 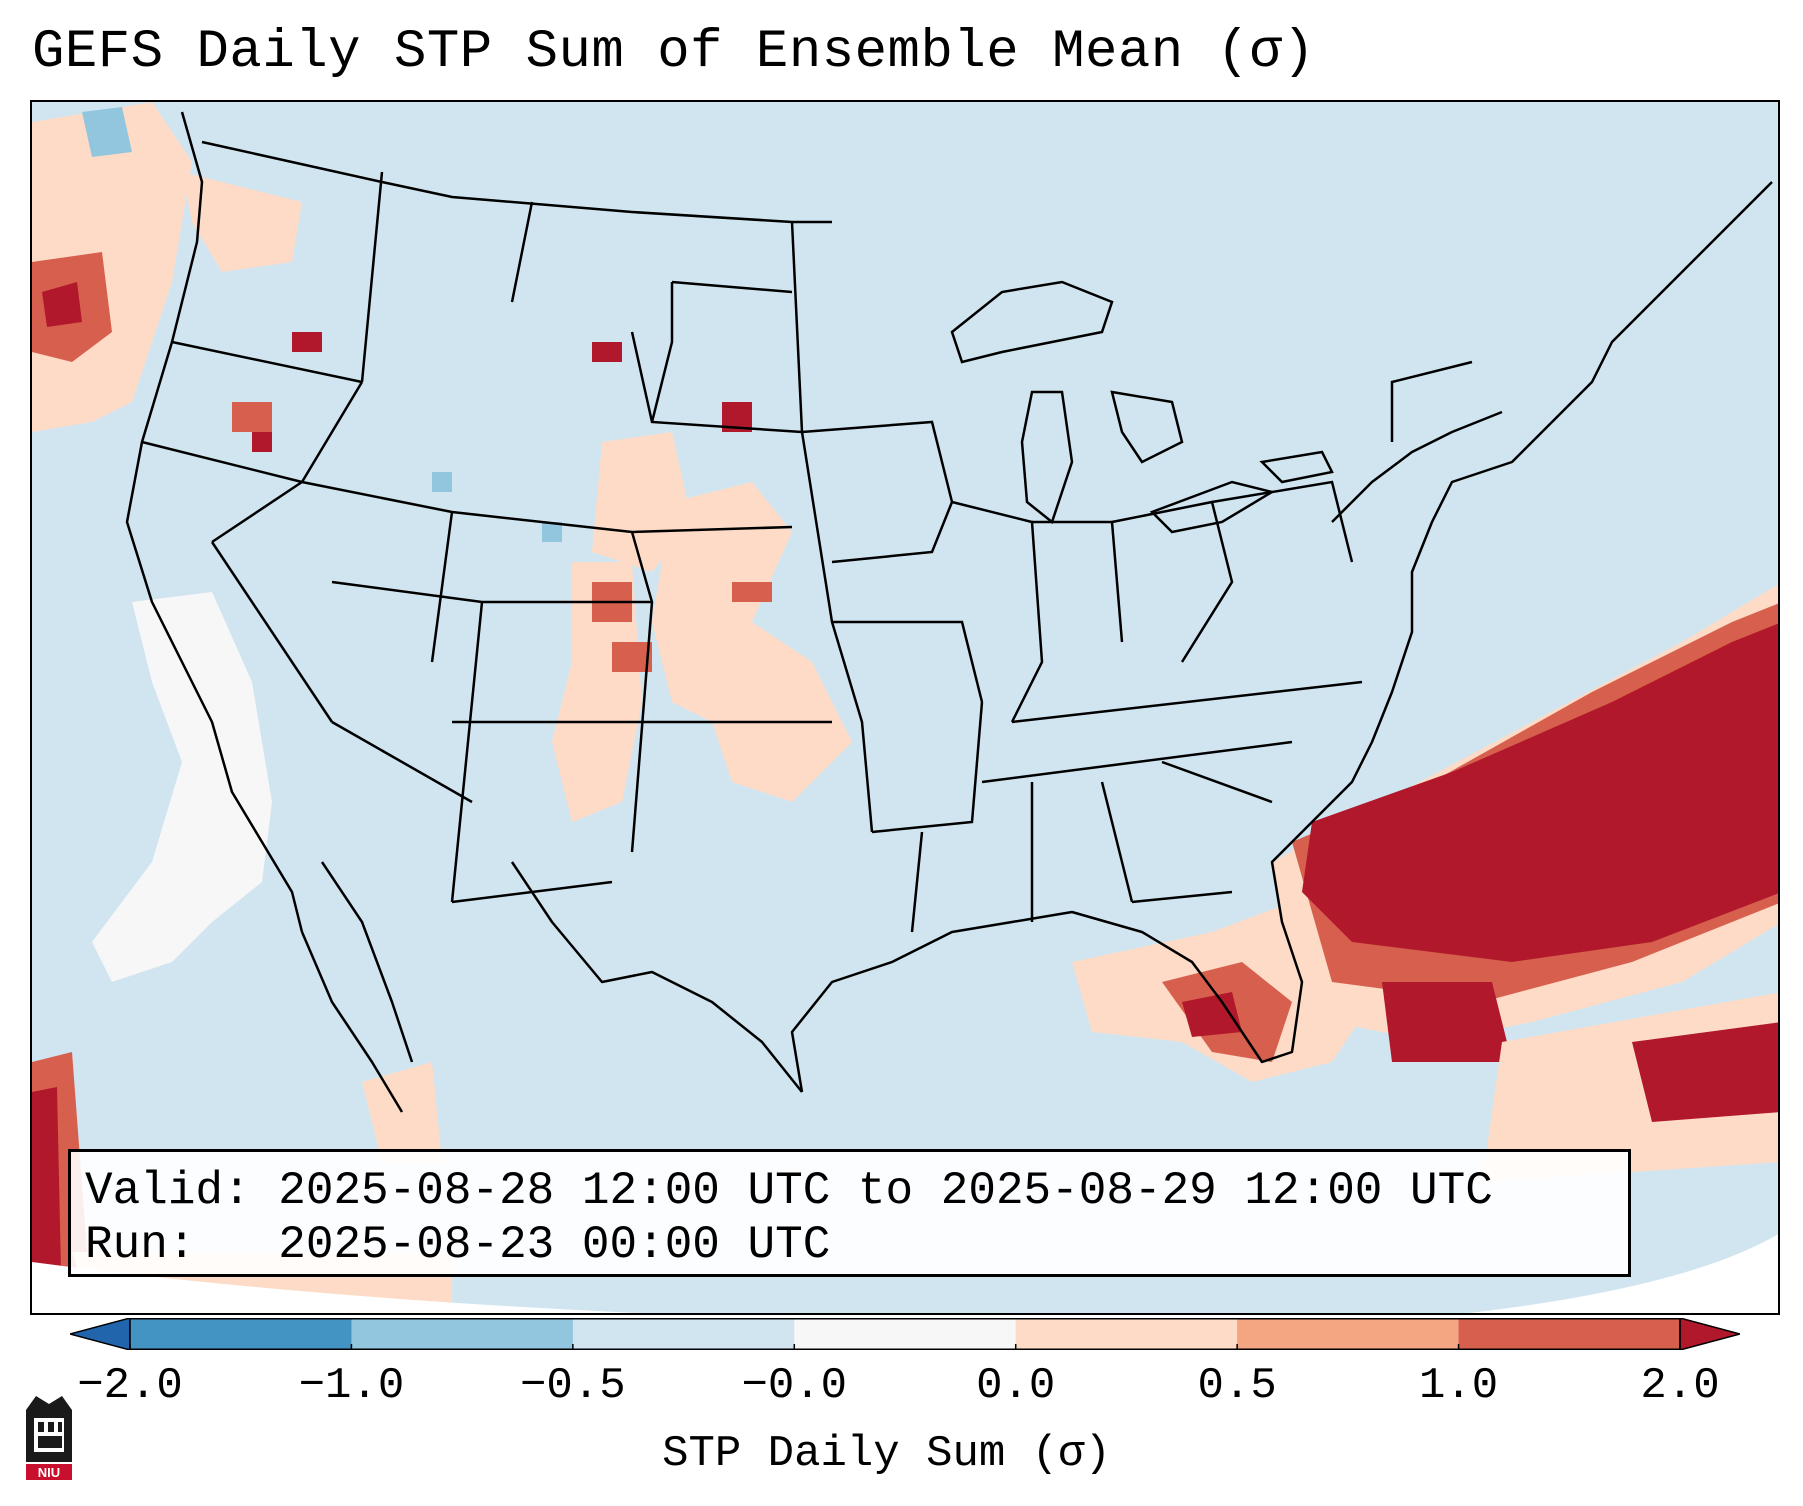 What do you see at coordinates (607, 352) in the screenshot?
I see `sd-strong` at bounding box center [607, 352].